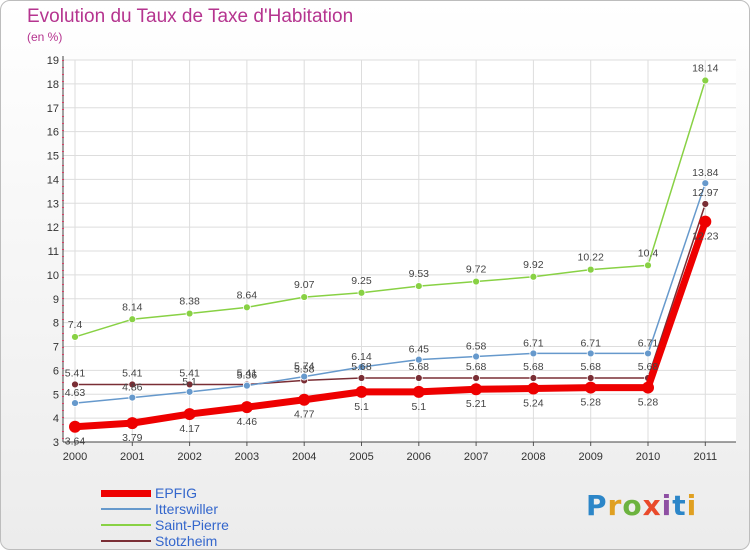 This screenshot has width=750, height=550. I want to click on y-tick-label: 7, so click(56, 348).